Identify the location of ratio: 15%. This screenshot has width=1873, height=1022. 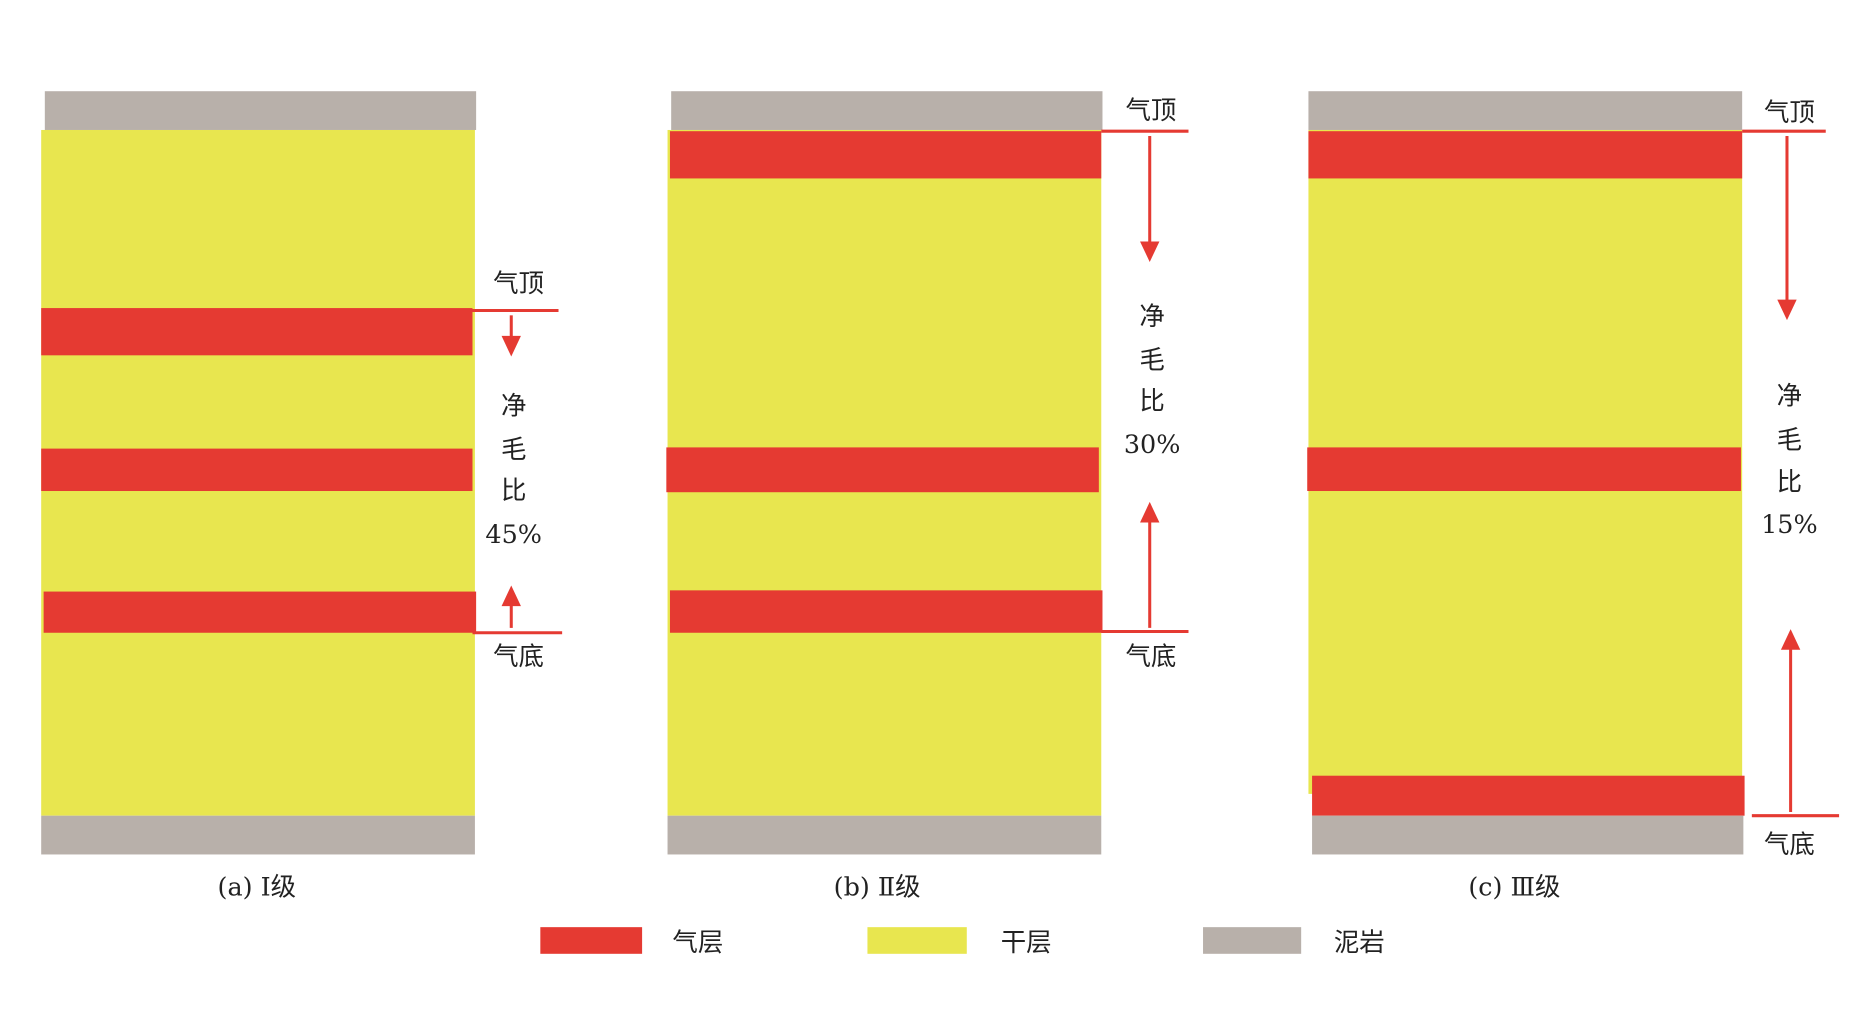
(1789, 524).